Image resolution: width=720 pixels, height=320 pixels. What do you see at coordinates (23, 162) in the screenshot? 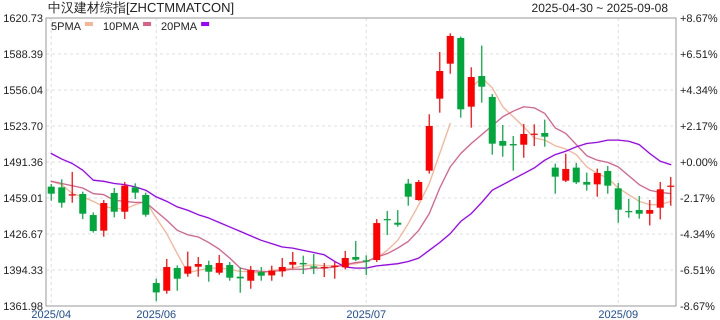
I see `y-tick-label: 1491.36` at bounding box center [23, 162].